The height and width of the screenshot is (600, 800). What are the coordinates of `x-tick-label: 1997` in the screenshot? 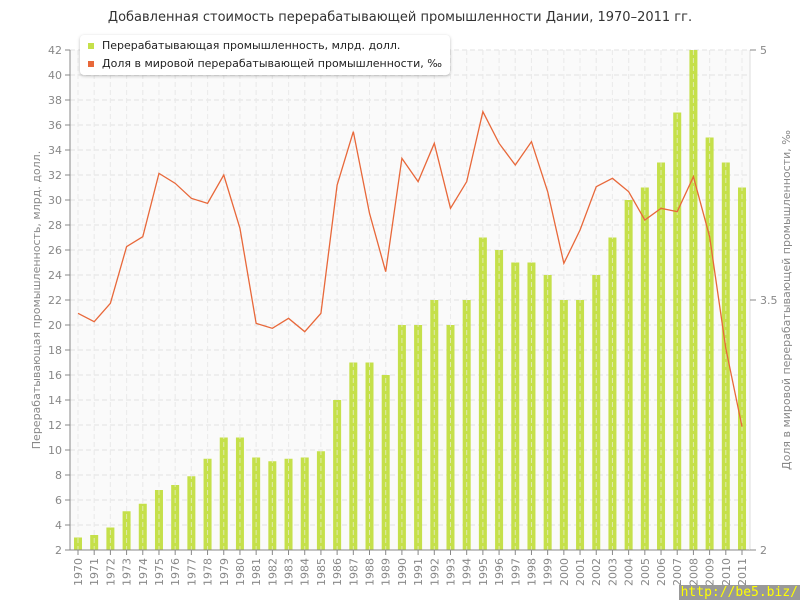 It's located at (515, 572).